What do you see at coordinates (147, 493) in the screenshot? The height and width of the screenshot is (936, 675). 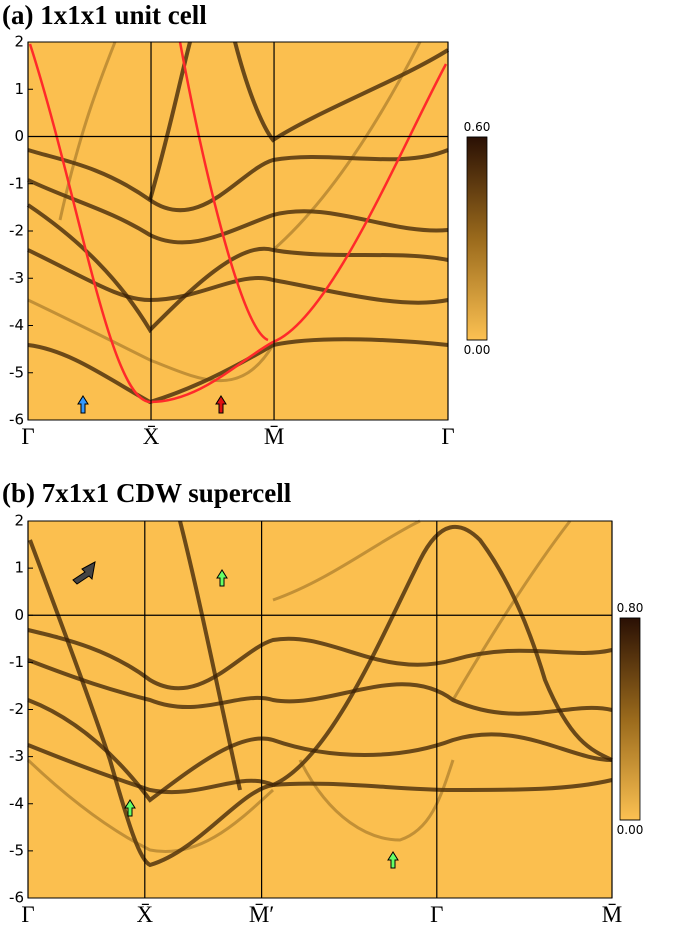 I see `panel-title: (b) 7x1x1 CDW supercell` at bounding box center [147, 493].